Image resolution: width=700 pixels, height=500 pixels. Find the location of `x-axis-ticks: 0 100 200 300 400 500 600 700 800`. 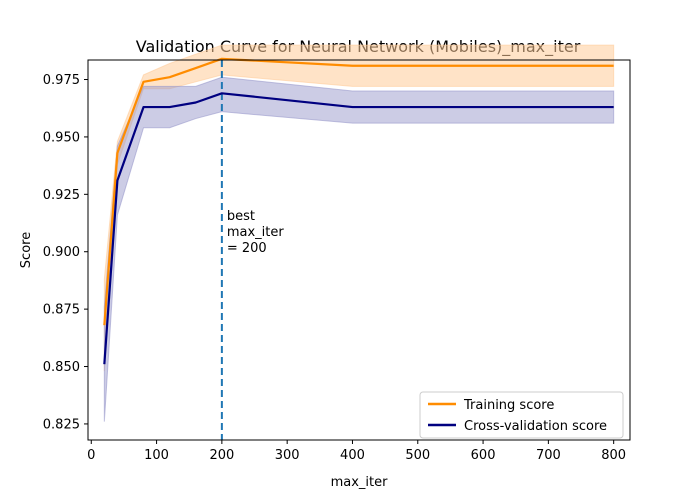

x-axis-ticks: 0 100 200 300 400 500 600 700 800 is located at coordinates (356, 451).